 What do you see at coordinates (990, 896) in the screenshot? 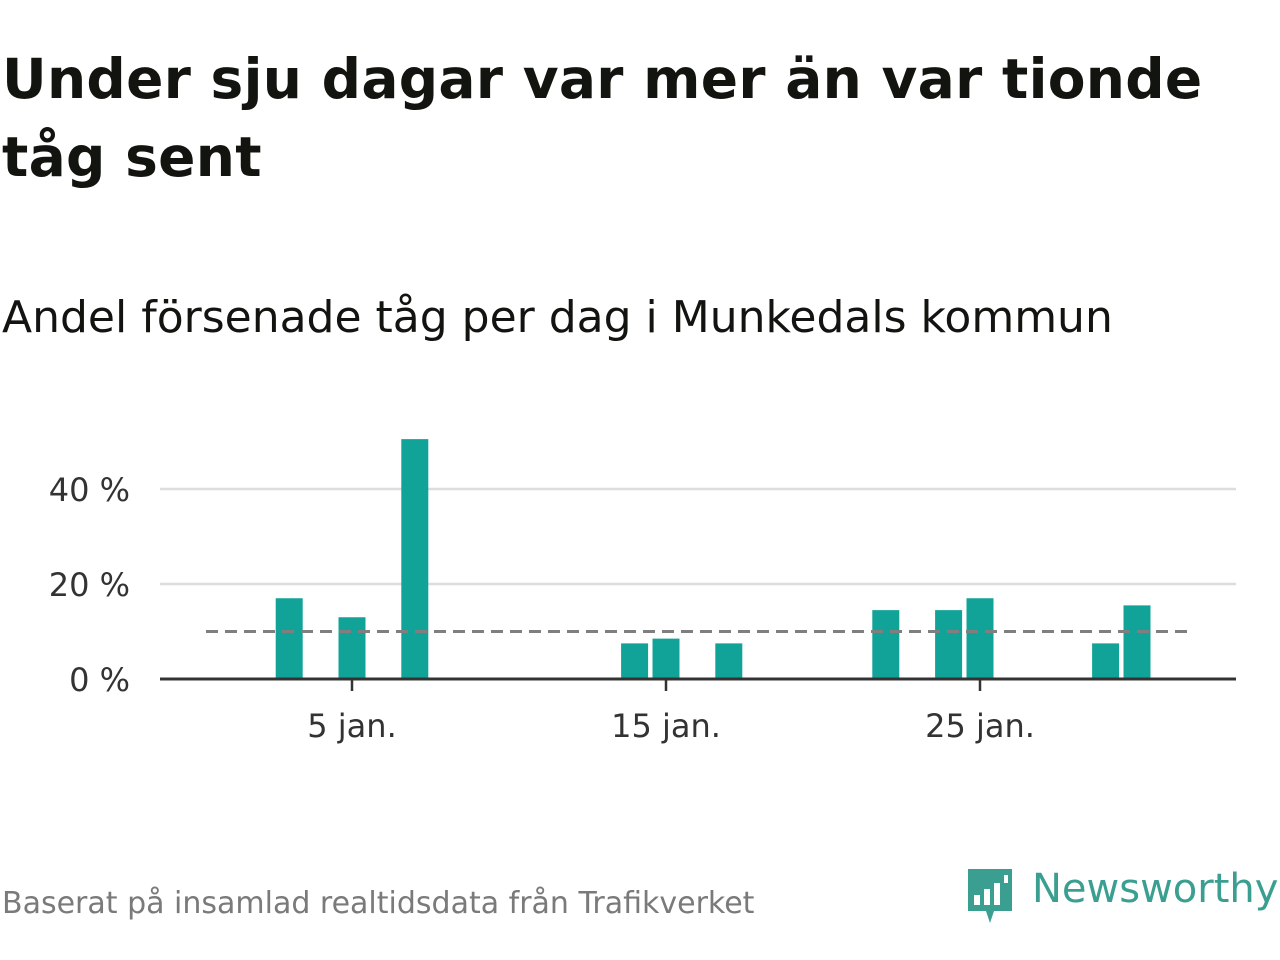
I see `newsworthy-logo-icon` at bounding box center [990, 896].